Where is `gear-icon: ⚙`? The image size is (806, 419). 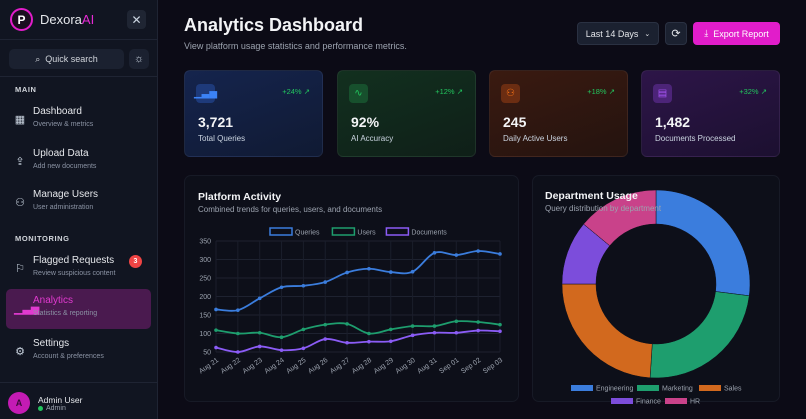 gear-icon: ⚙ is located at coordinates (20, 352).